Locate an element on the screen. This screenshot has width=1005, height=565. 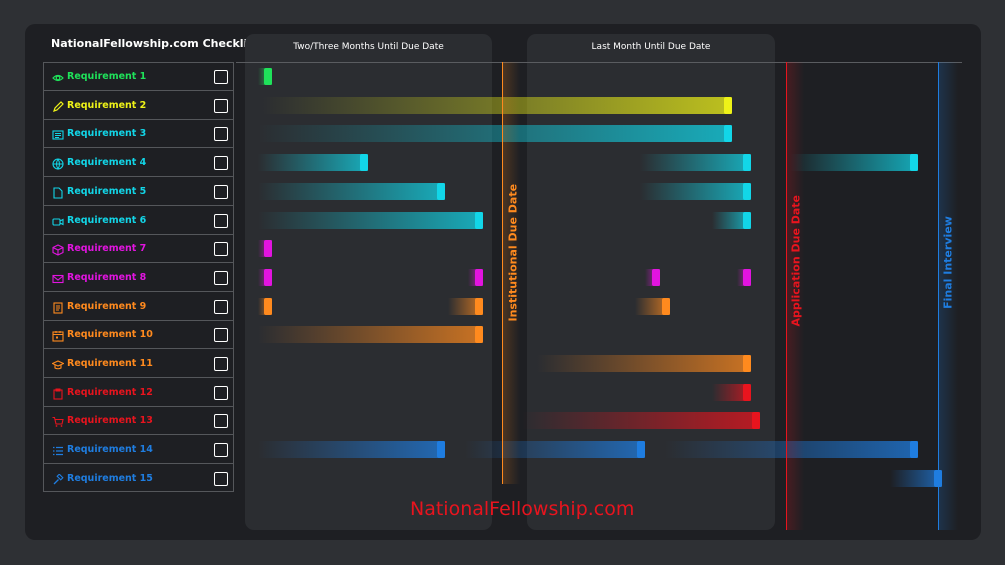
requirement-label: Requirement 12 is located at coordinates (110, 392).